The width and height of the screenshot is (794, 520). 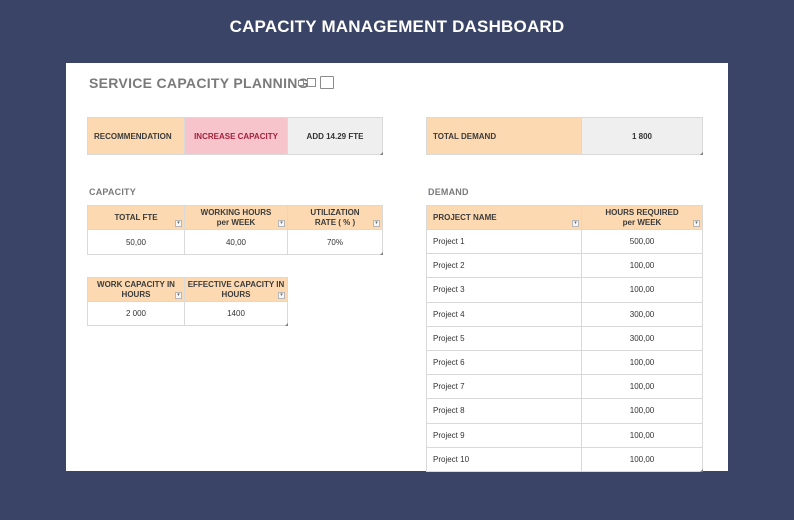 I want to click on table-row: Project 6 100,00, so click(x=564, y=362).